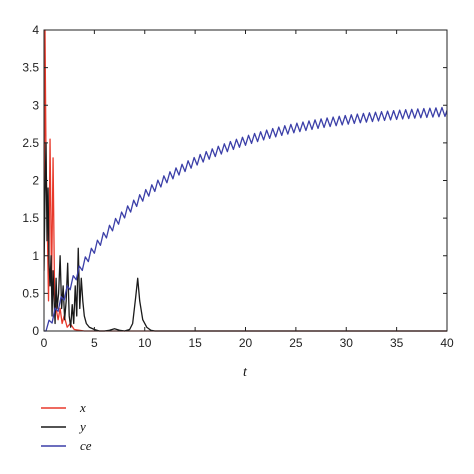 The image size is (474, 474). Describe the element at coordinates (30, 218) in the screenshot. I see `y-tick-label: 1.5` at that location.